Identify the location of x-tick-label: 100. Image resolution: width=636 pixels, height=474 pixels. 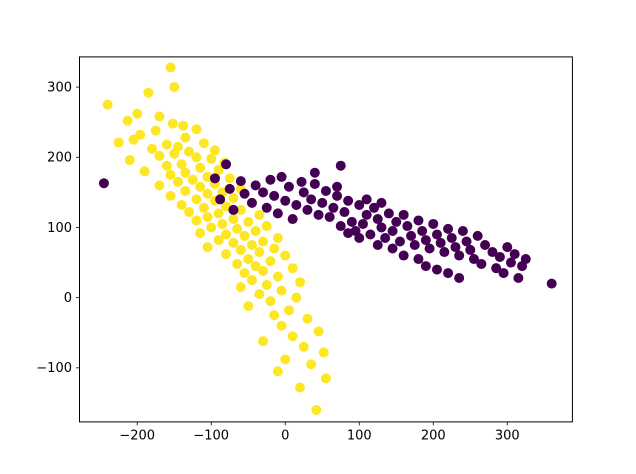
(359, 435).